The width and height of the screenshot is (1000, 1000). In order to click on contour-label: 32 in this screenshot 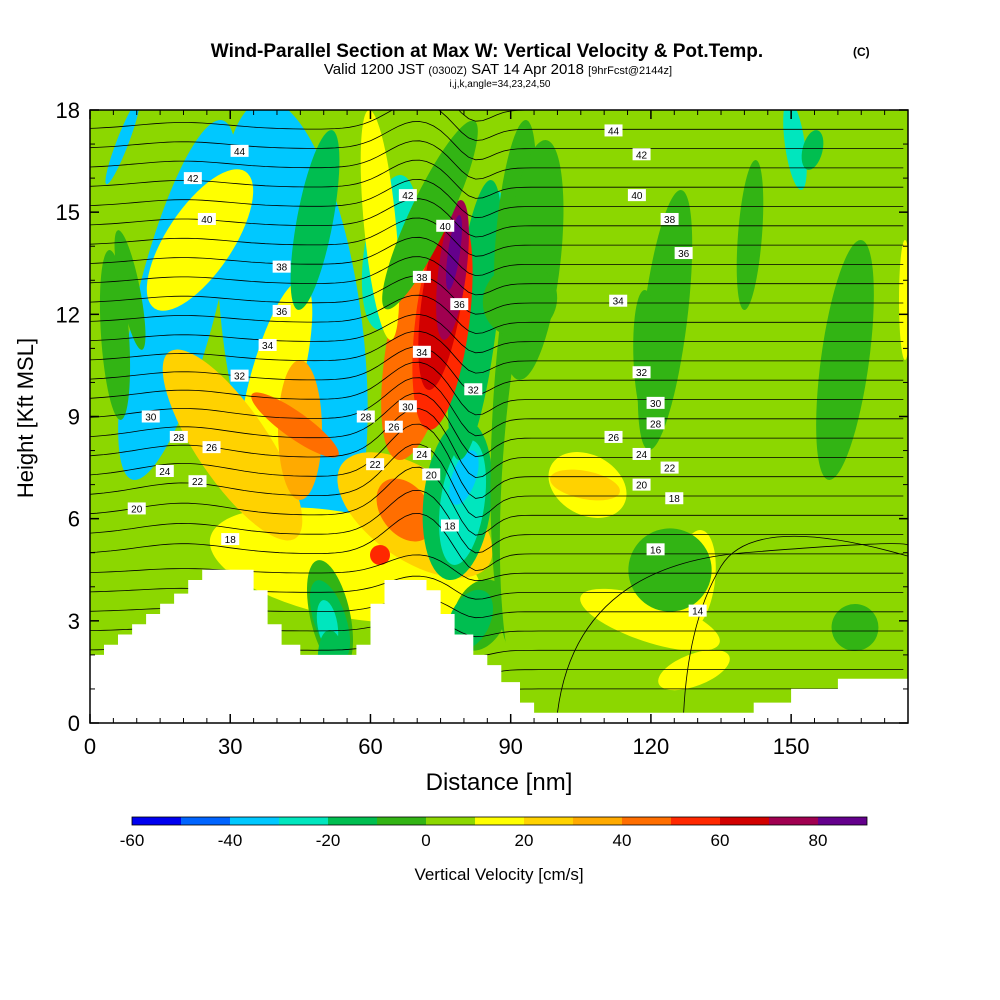, I will do `click(473, 389)`.